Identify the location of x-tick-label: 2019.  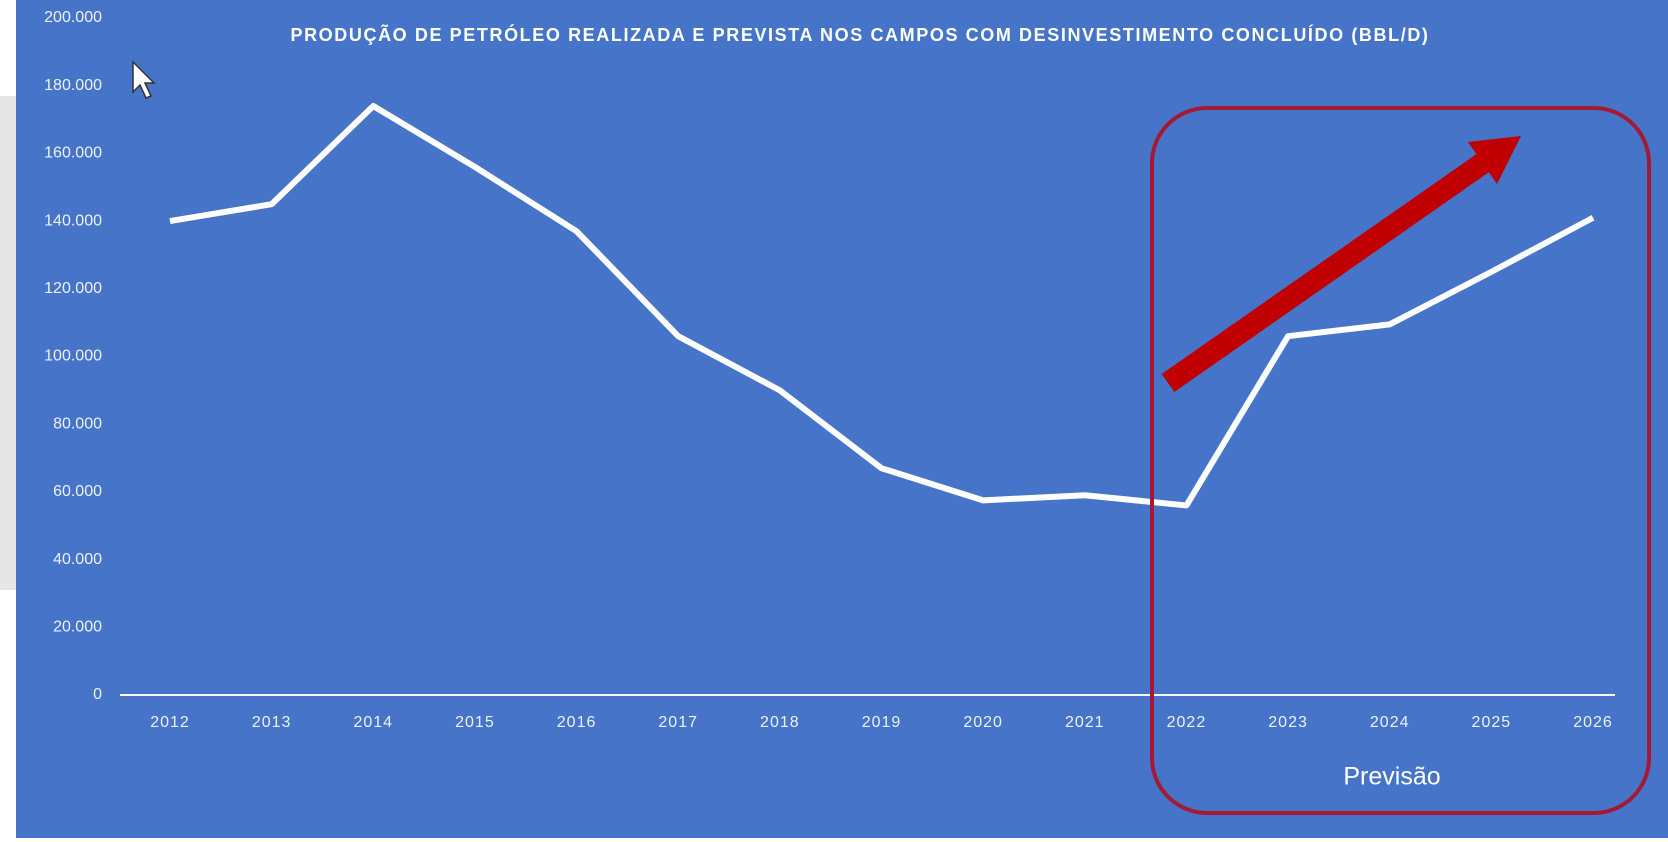
(882, 722).